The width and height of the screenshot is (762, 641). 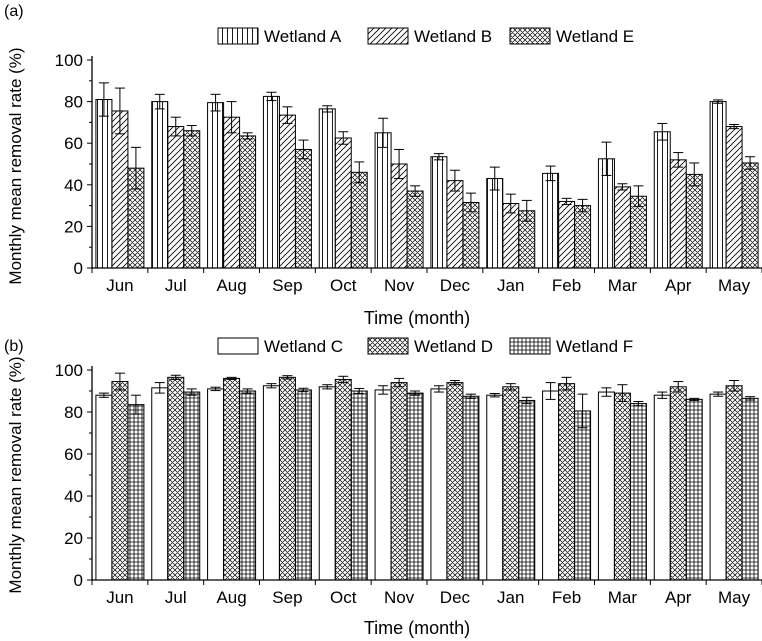 I want to click on error-bar-wetland-e-aug, so click(x=247, y=136).